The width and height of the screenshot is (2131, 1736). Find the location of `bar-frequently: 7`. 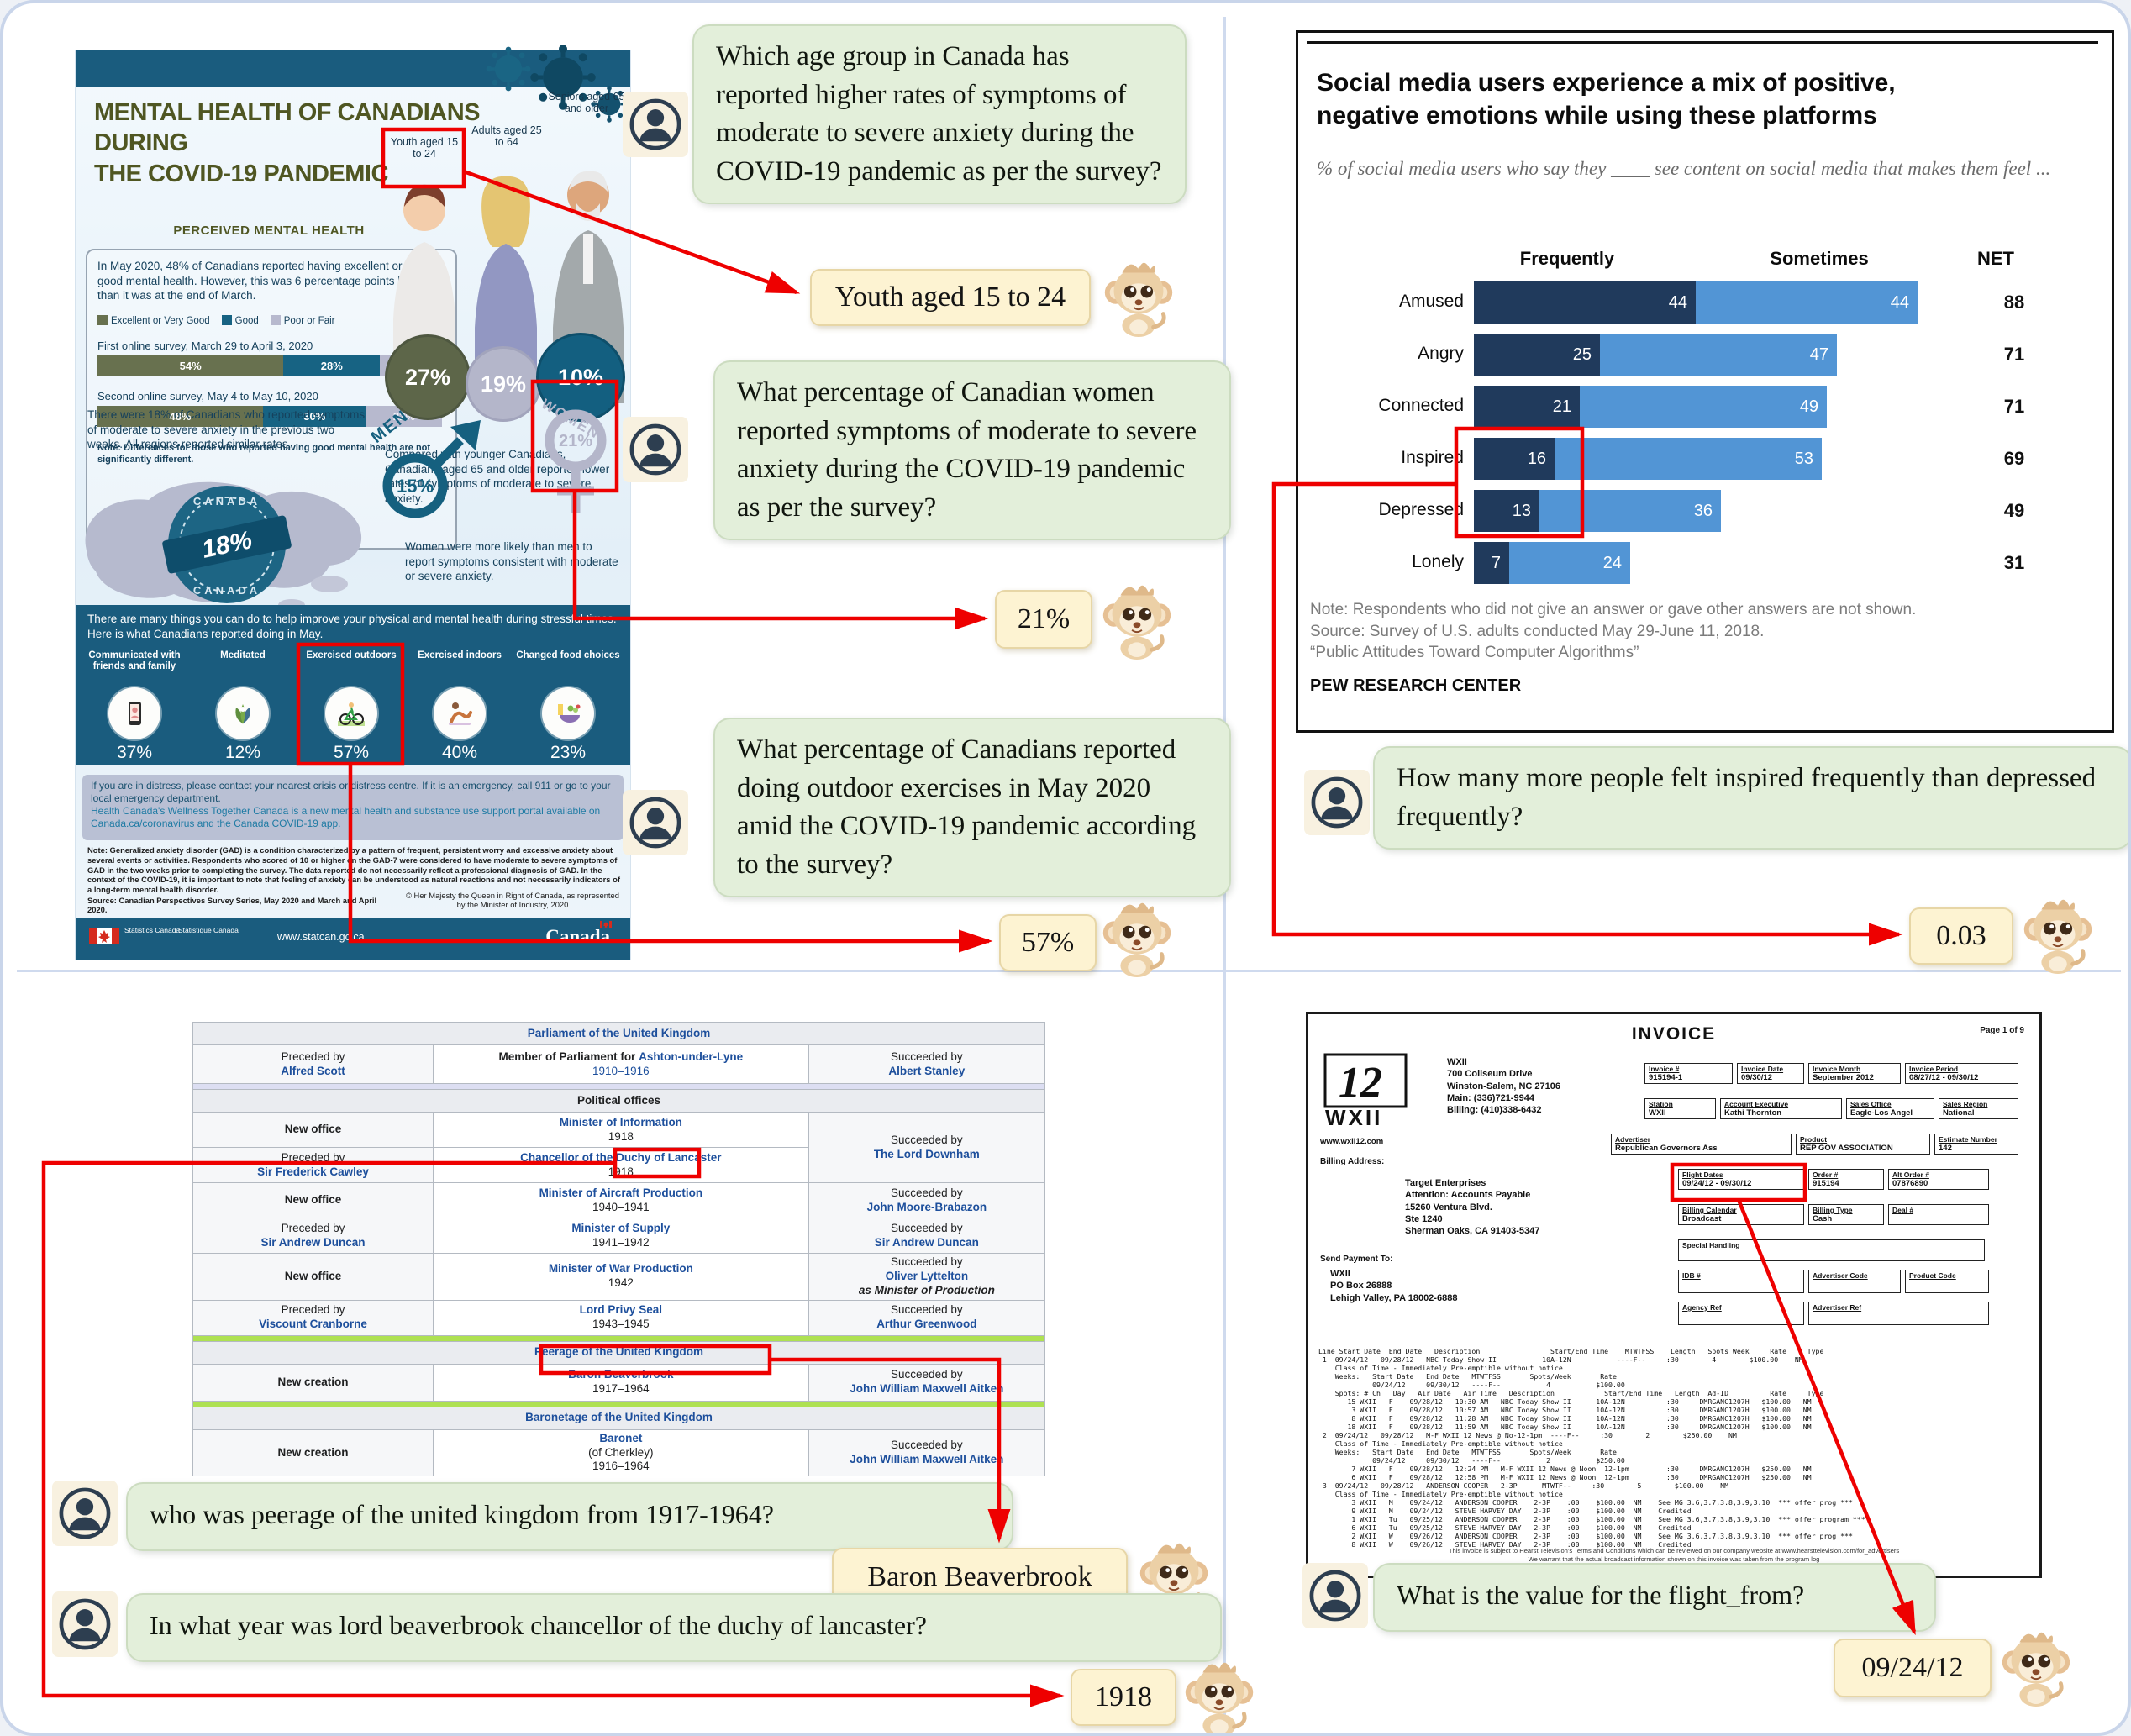

bar-frequently: 7 is located at coordinates (1491, 563).